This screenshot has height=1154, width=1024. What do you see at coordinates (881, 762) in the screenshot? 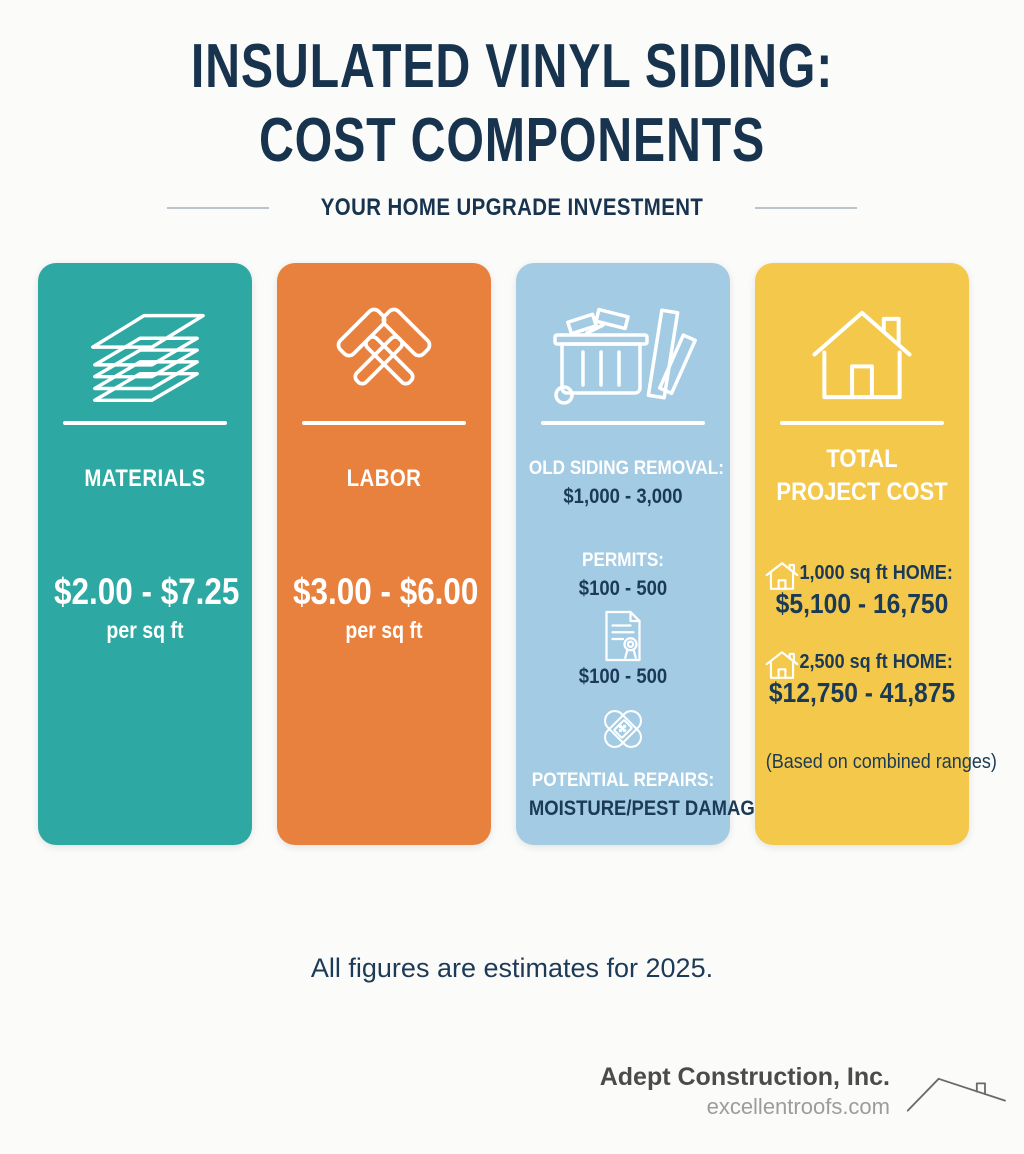
I see `total-note: (Based on combined ranges)` at bounding box center [881, 762].